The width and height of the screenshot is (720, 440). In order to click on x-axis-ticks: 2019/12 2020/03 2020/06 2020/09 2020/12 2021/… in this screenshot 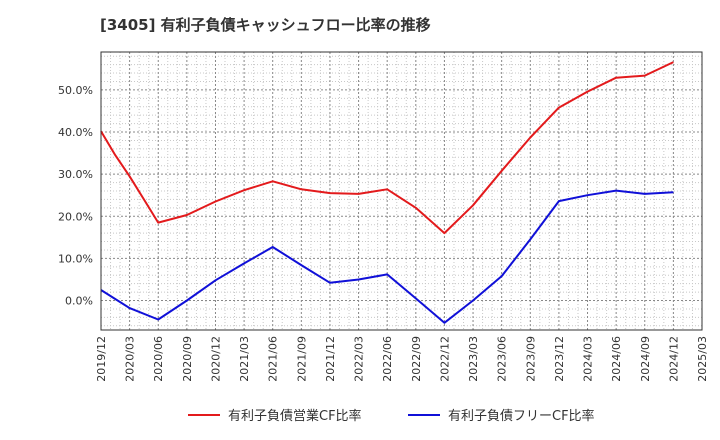, I will do `click(402, 359)`.